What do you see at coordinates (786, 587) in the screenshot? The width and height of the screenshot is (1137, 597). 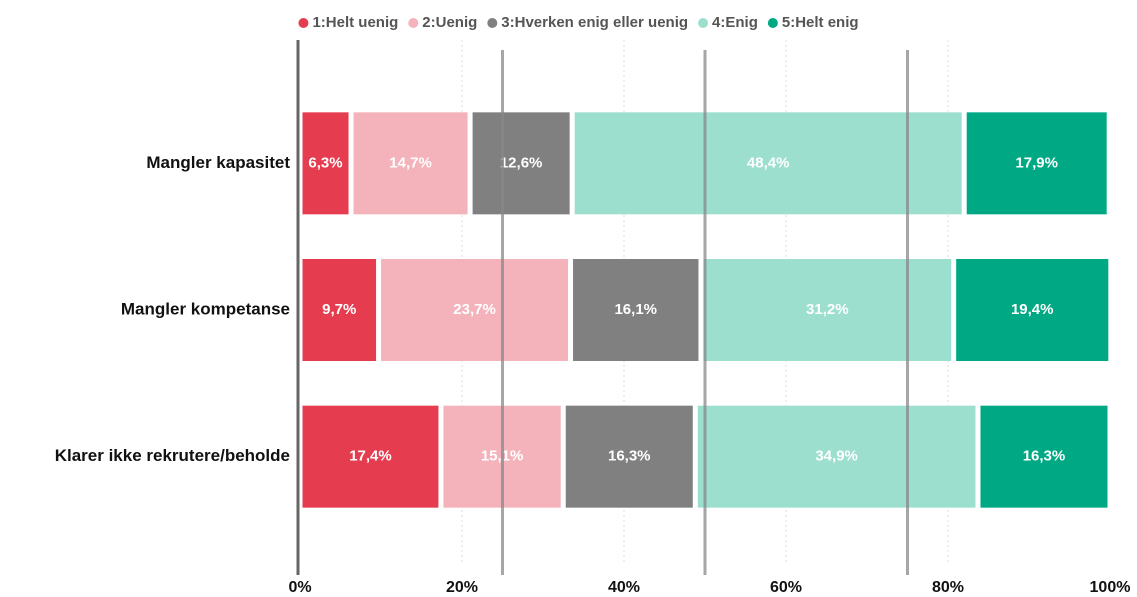 I see `x-tick-label: 60%` at bounding box center [786, 587].